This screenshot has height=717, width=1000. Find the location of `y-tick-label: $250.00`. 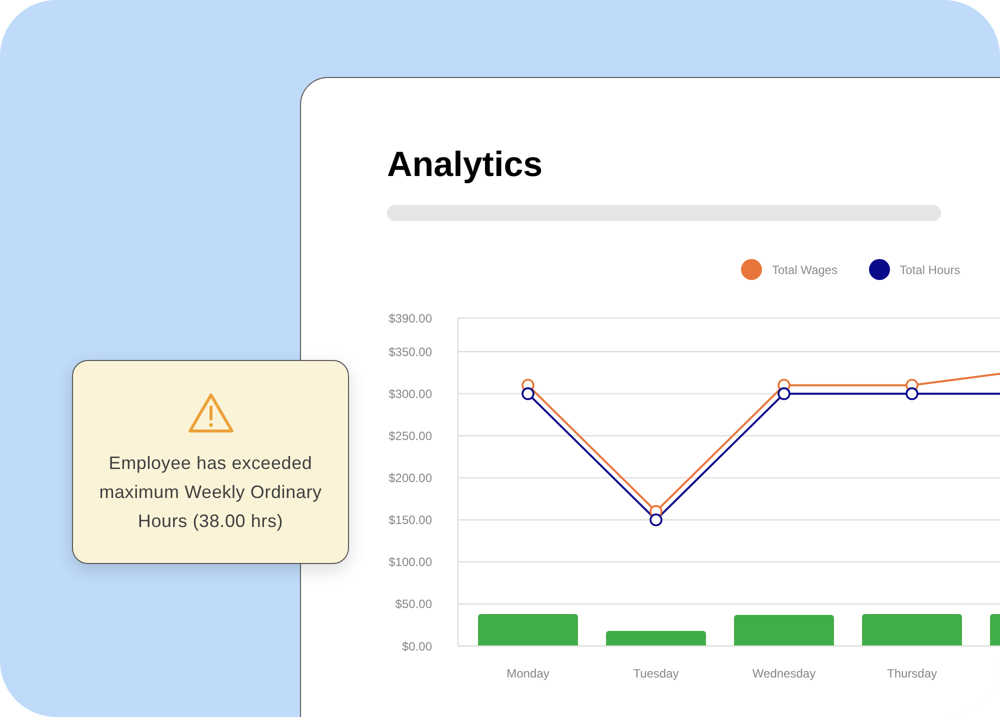

y-tick-label: $250.00 is located at coordinates (410, 436).